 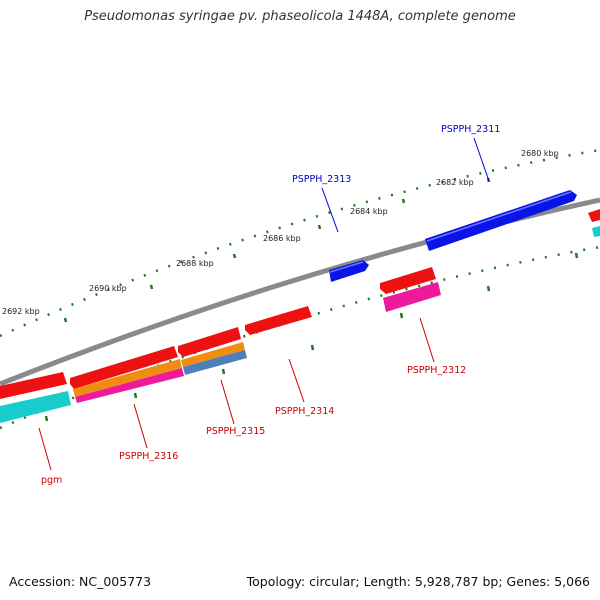 What do you see at coordinates (21, 311) in the screenshot?
I see `scale-tick-label: 2692 kbp` at bounding box center [21, 311].